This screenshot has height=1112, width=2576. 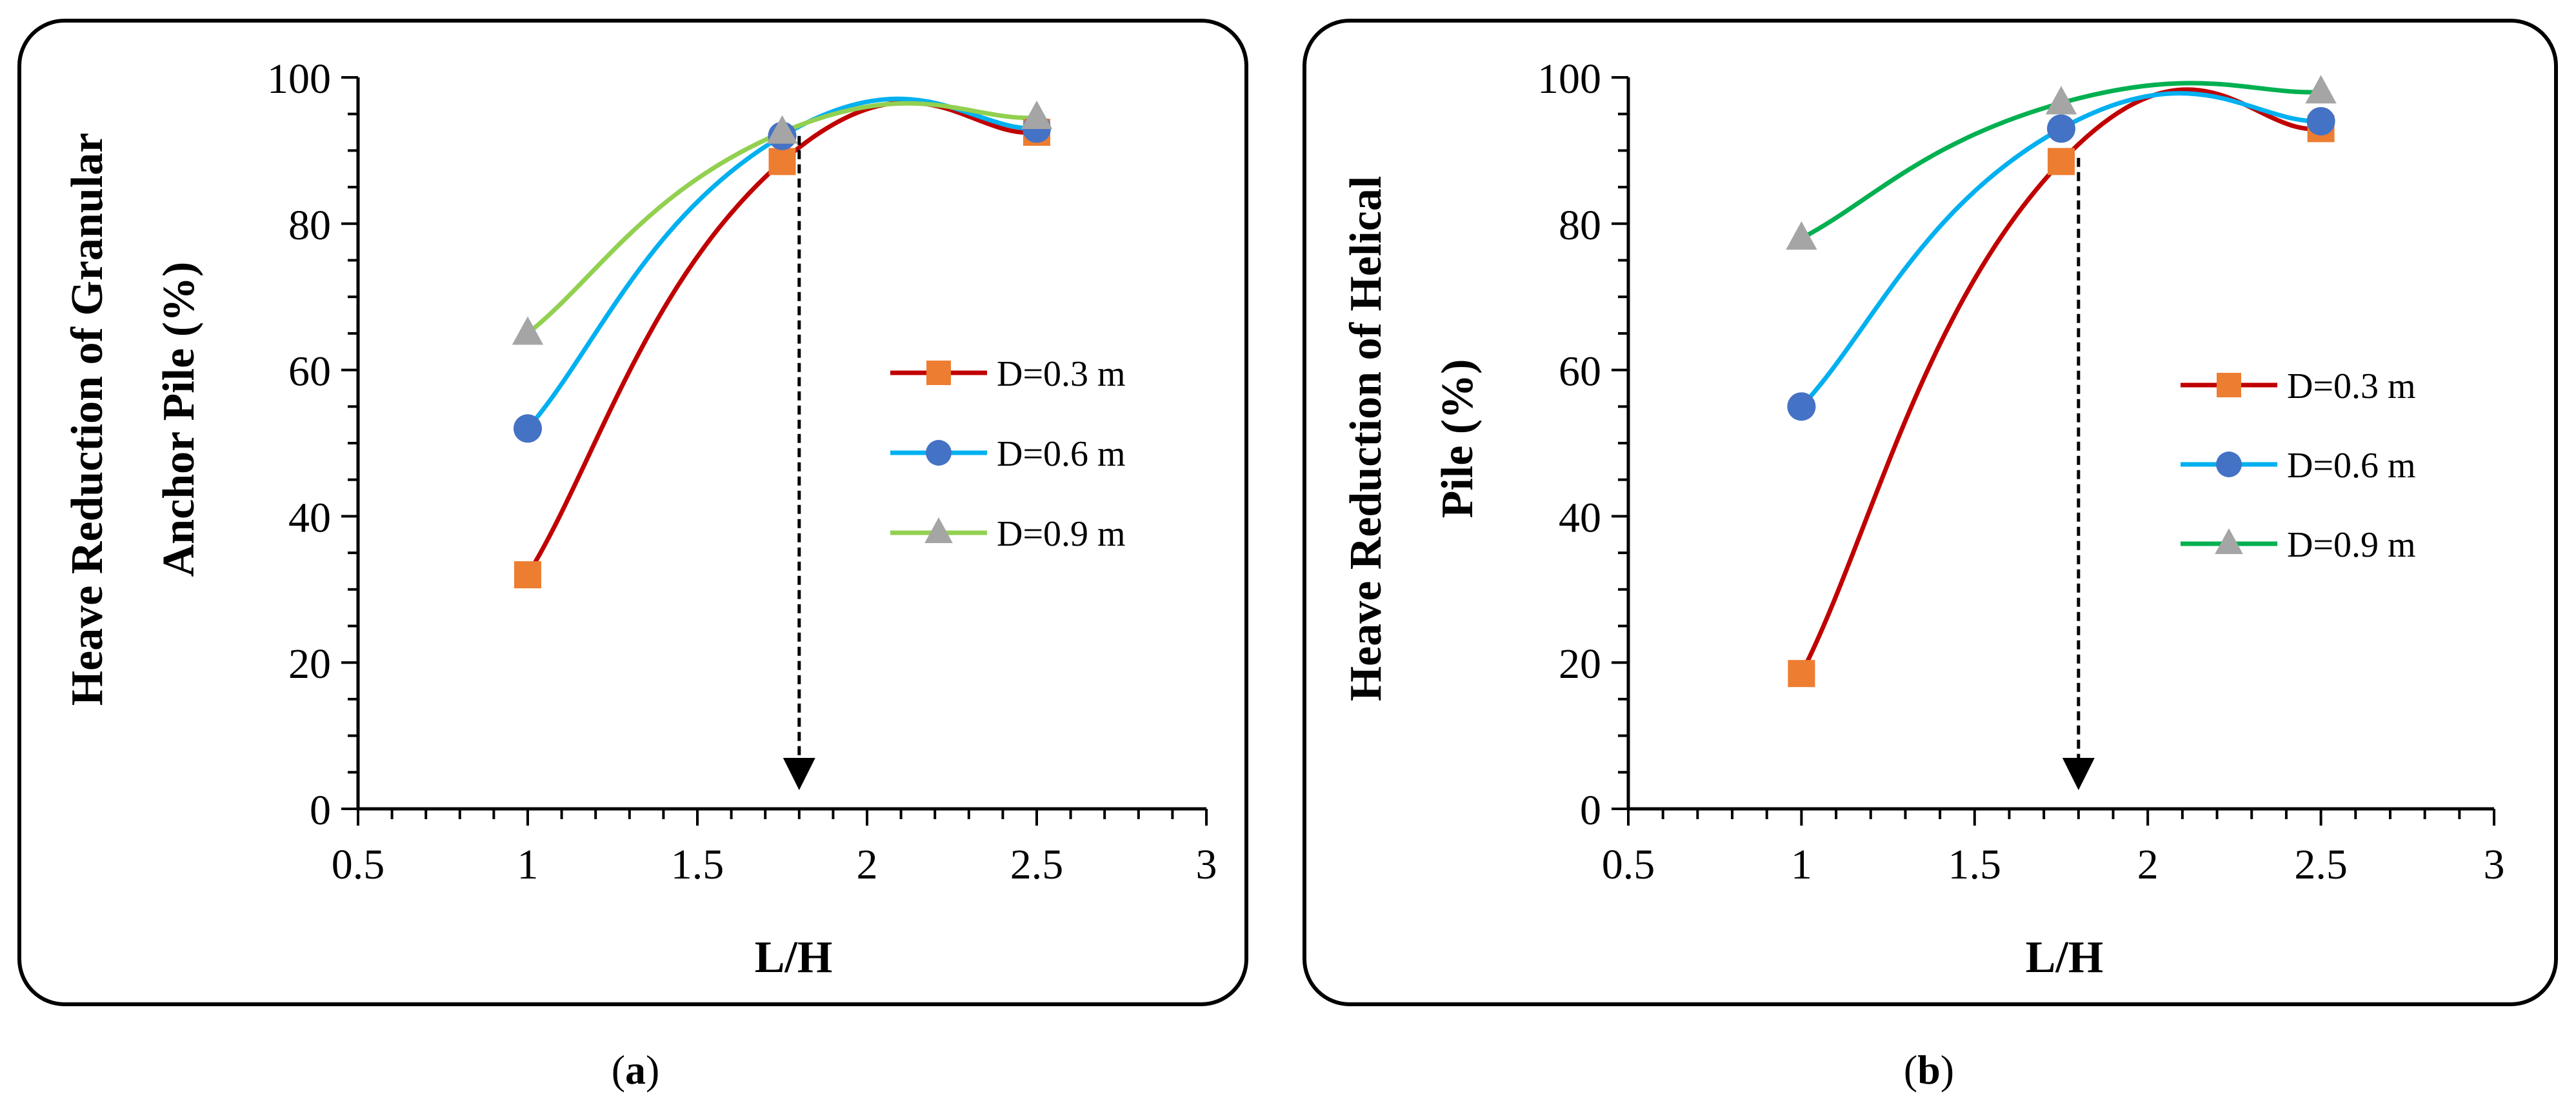 I want to click on panel-a-x-tick-label: 1, so click(x=528, y=864).